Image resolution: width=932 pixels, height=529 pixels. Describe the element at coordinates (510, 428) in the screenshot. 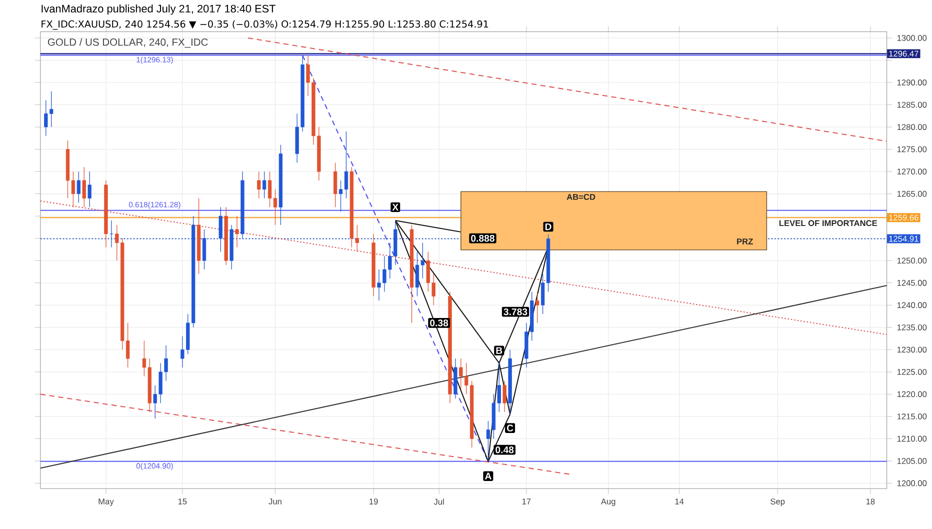

I see `annotation: C` at that location.